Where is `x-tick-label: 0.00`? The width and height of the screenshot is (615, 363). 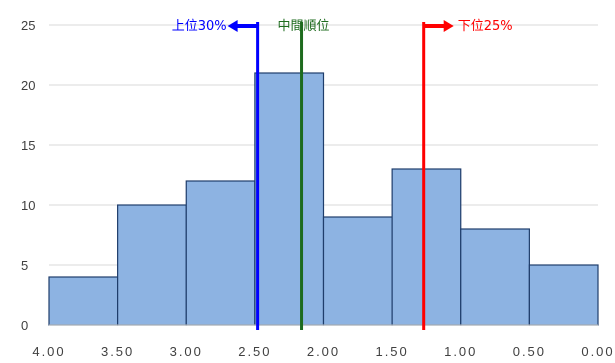 x-tick-label: 0.00 is located at coordinates (597, 351).